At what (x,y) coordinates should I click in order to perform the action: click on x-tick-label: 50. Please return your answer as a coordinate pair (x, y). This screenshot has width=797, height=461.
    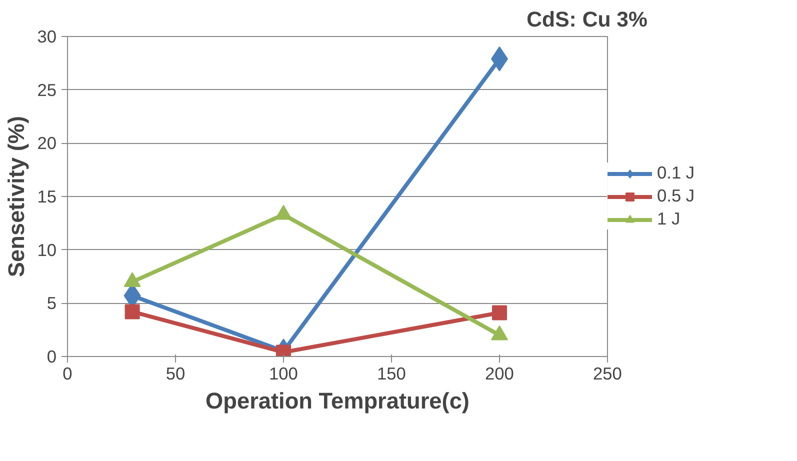
    Looking at the image, I should click on (176, 374).